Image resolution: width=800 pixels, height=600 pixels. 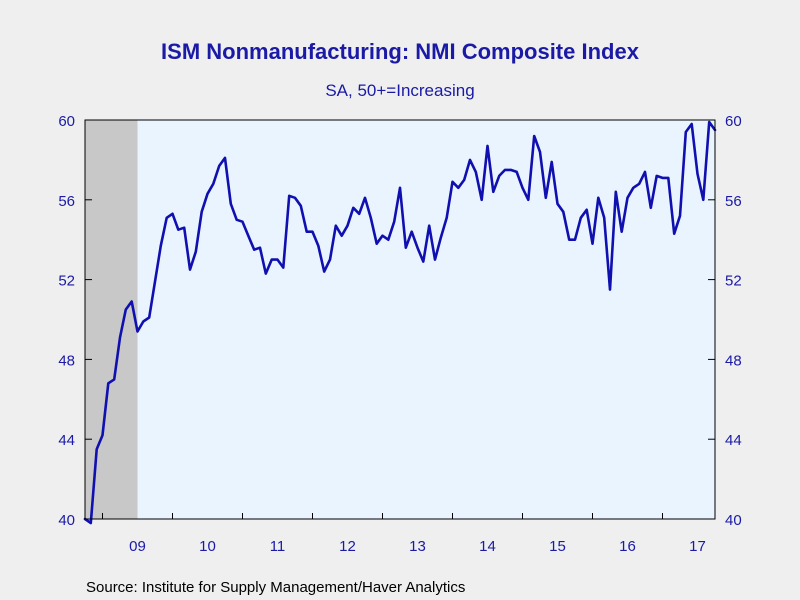 What do you see at coordinates (278, 546) in the screenshot?
I see `x-tick-label: 11` at bounding box center [278, 546].